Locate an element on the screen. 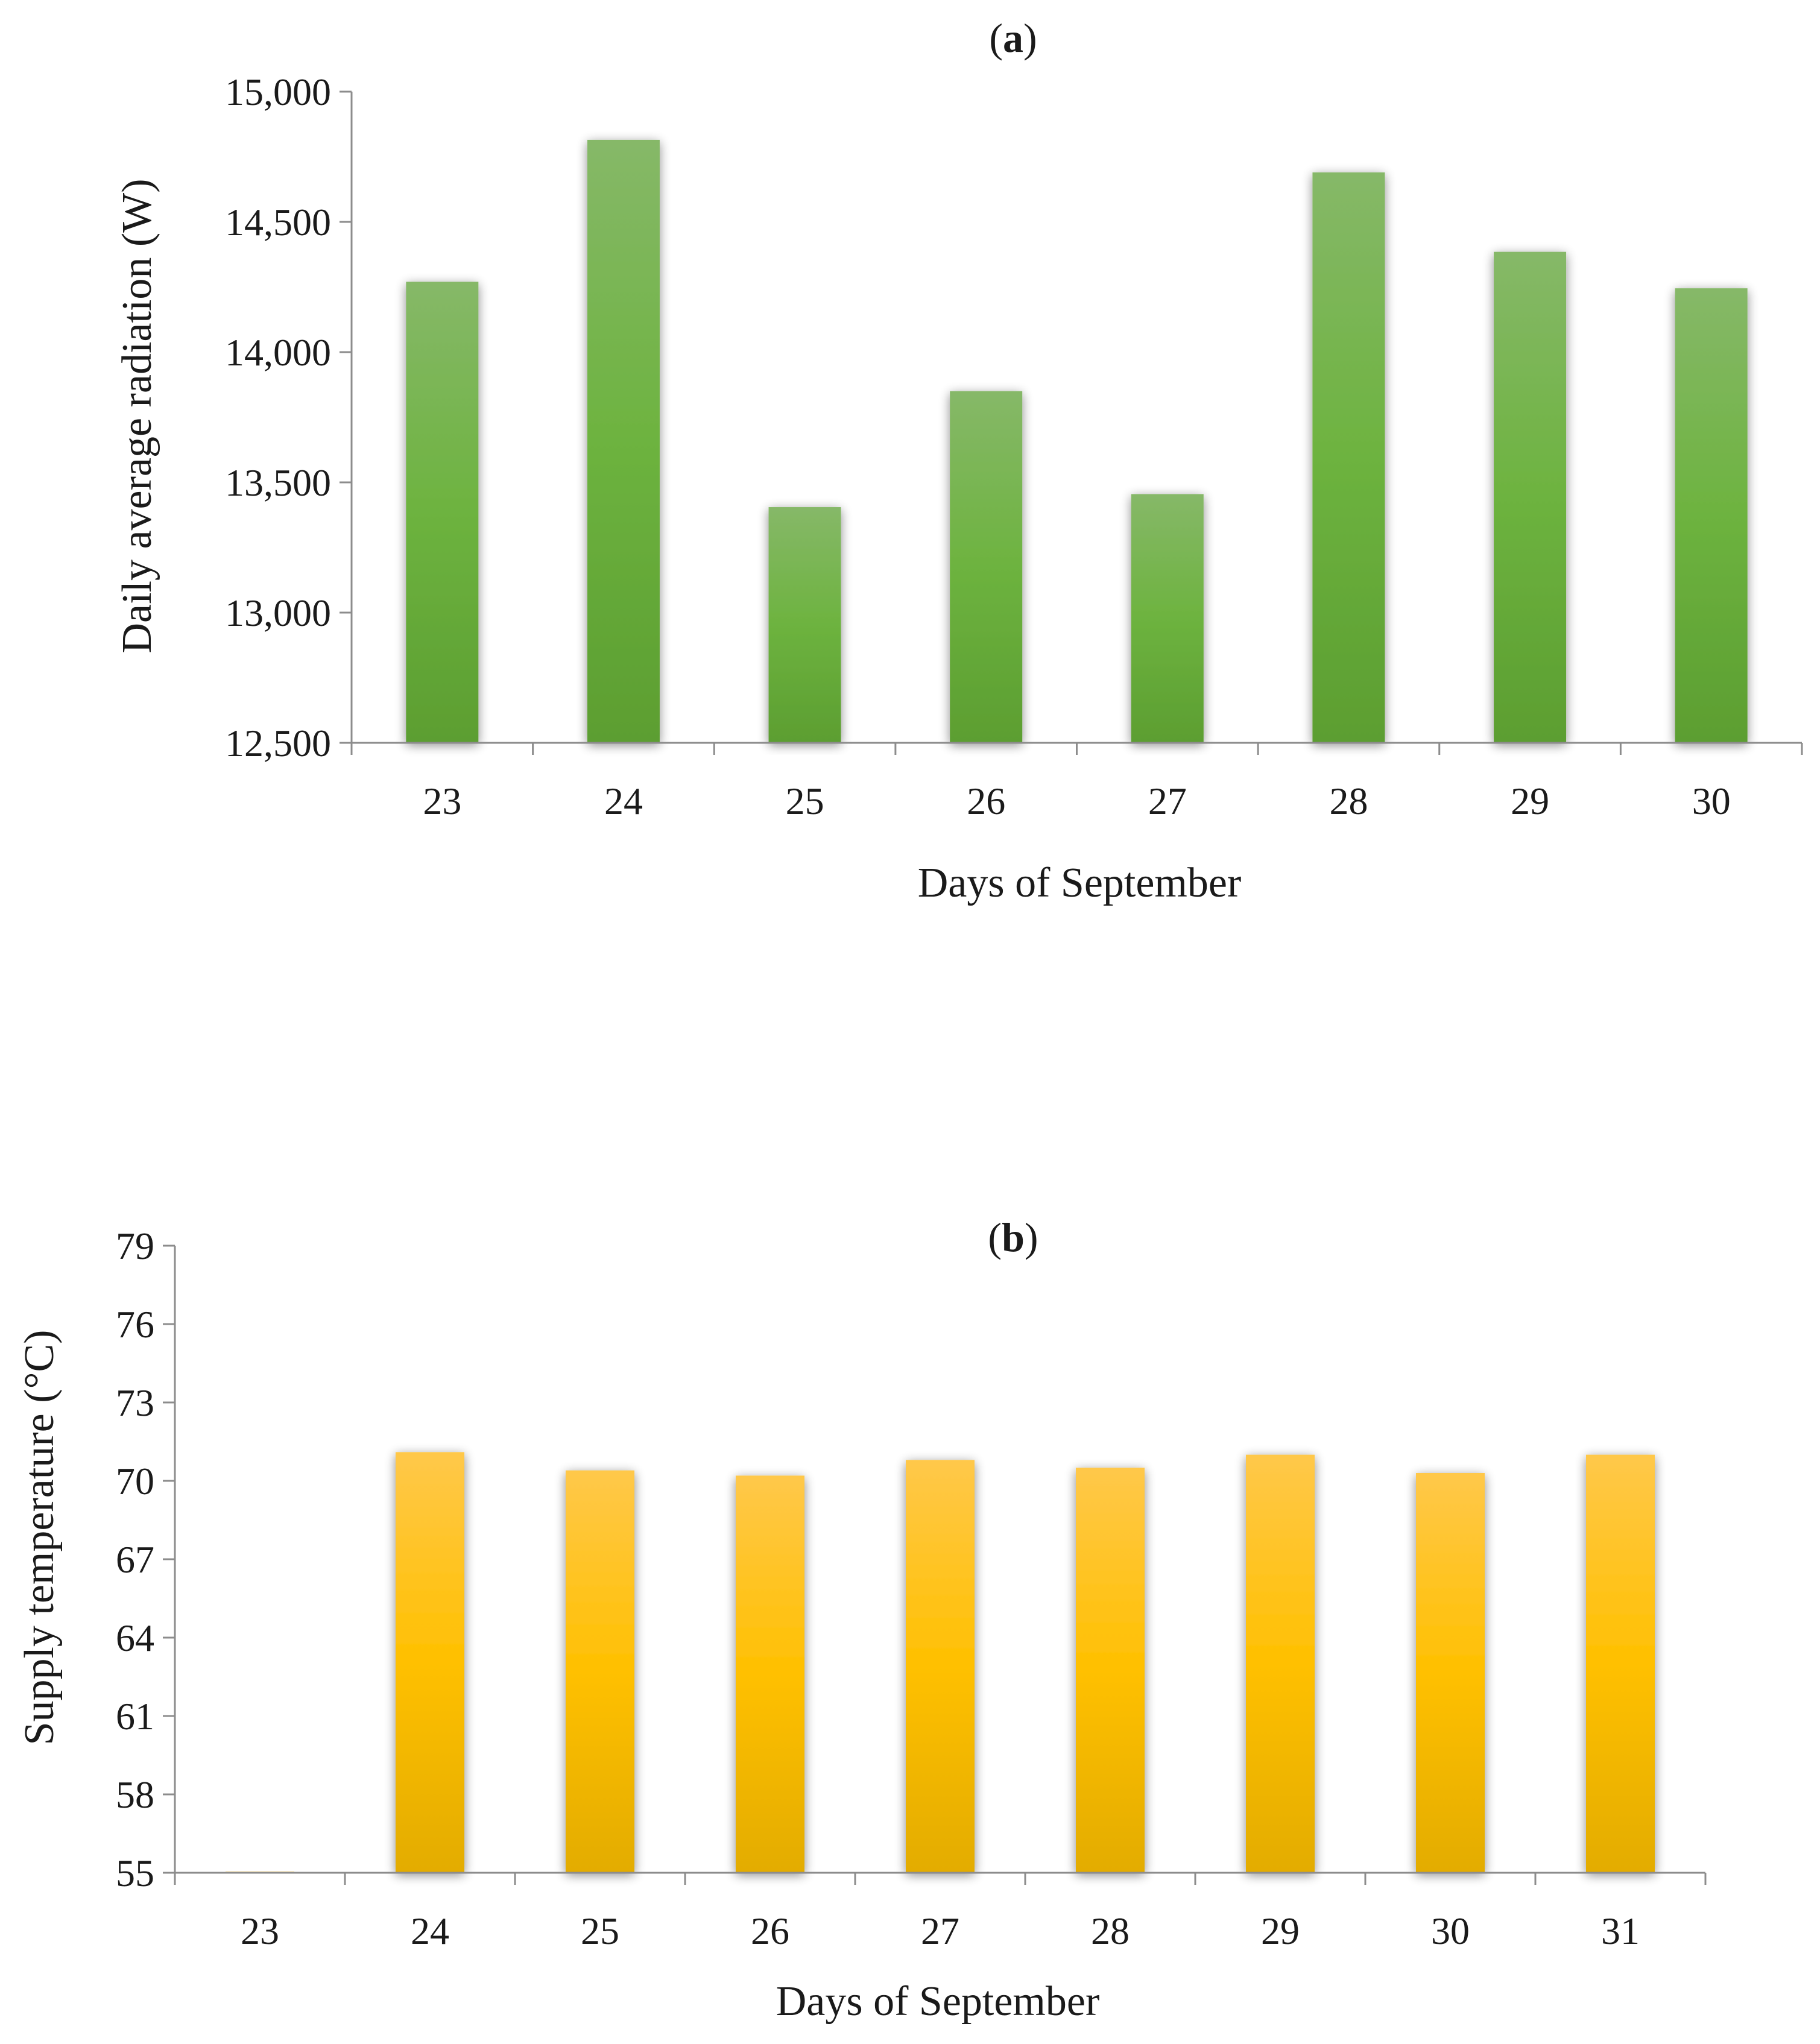 Image resolution: width=1820 pixels, height=2044 pixels. panel-b-x-tick-label-27: 27 is located at coordinates (940, 1931).